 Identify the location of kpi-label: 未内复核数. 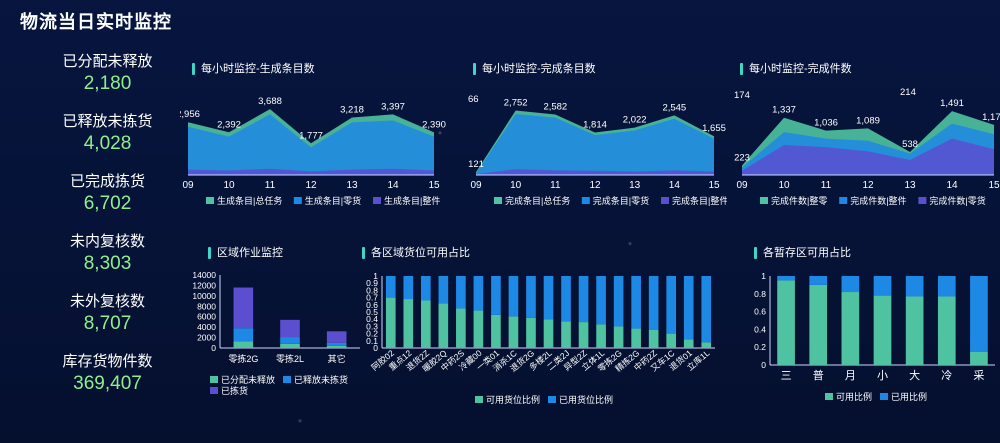
(107, 241).